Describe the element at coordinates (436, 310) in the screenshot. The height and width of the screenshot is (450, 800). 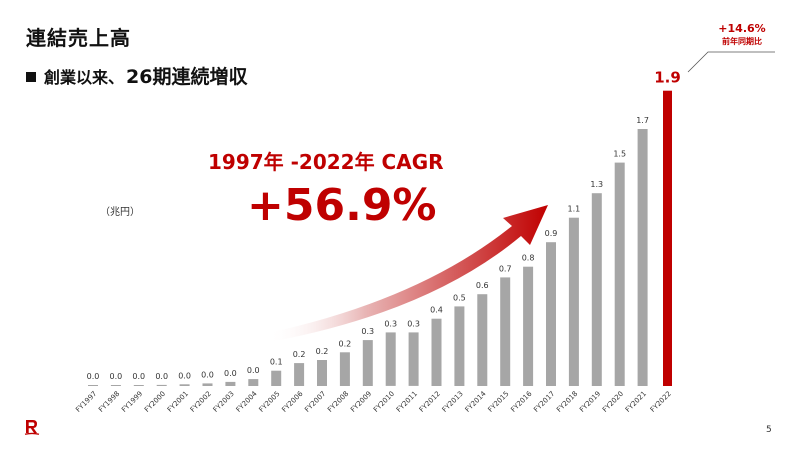
I see `data-label-fy2012: 0.4` at that location.